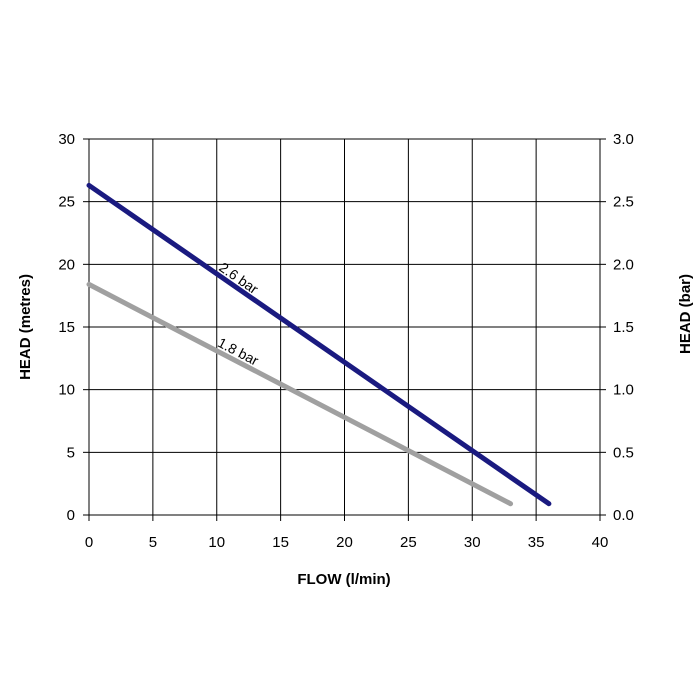  What do you see at coordinates (66, 390) in the screenshot?
I see `y-tick-label: 10` at bounding box center [66, 390].